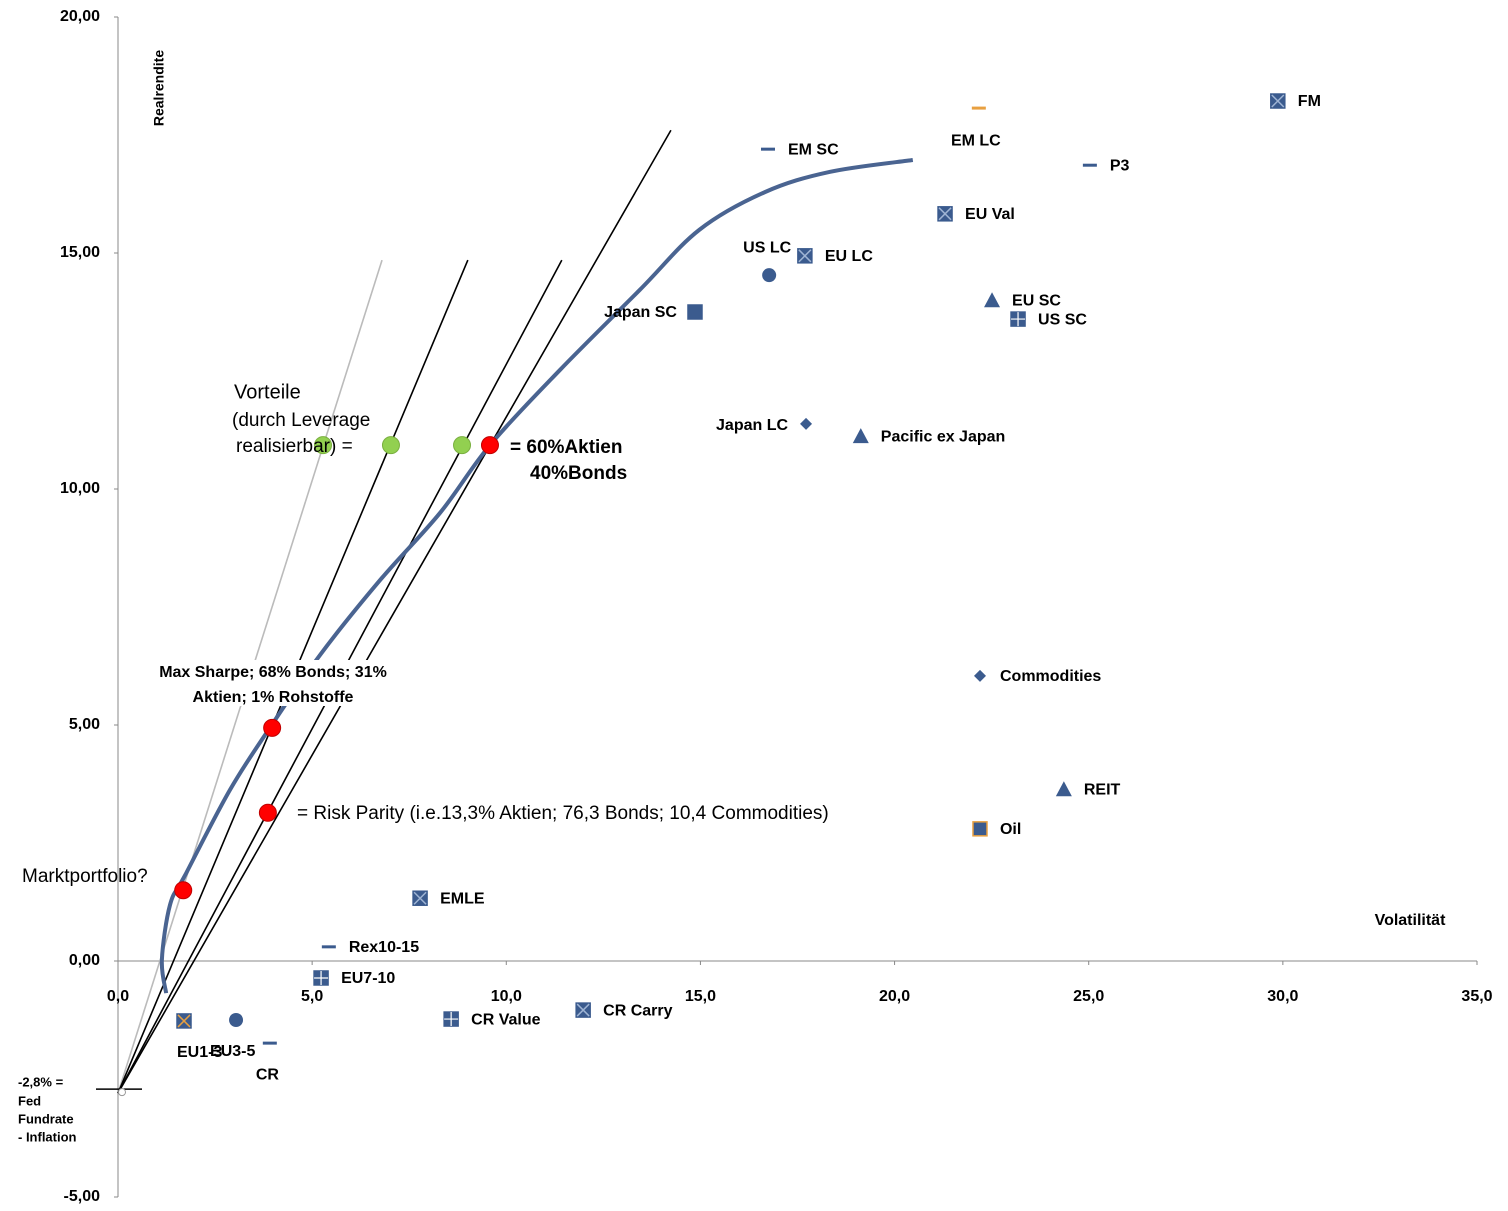 The image size is (1508, 1211). Describe the element at coordinates (849, 256) in the screenshot. I see `data-label: EU LC` at that location.